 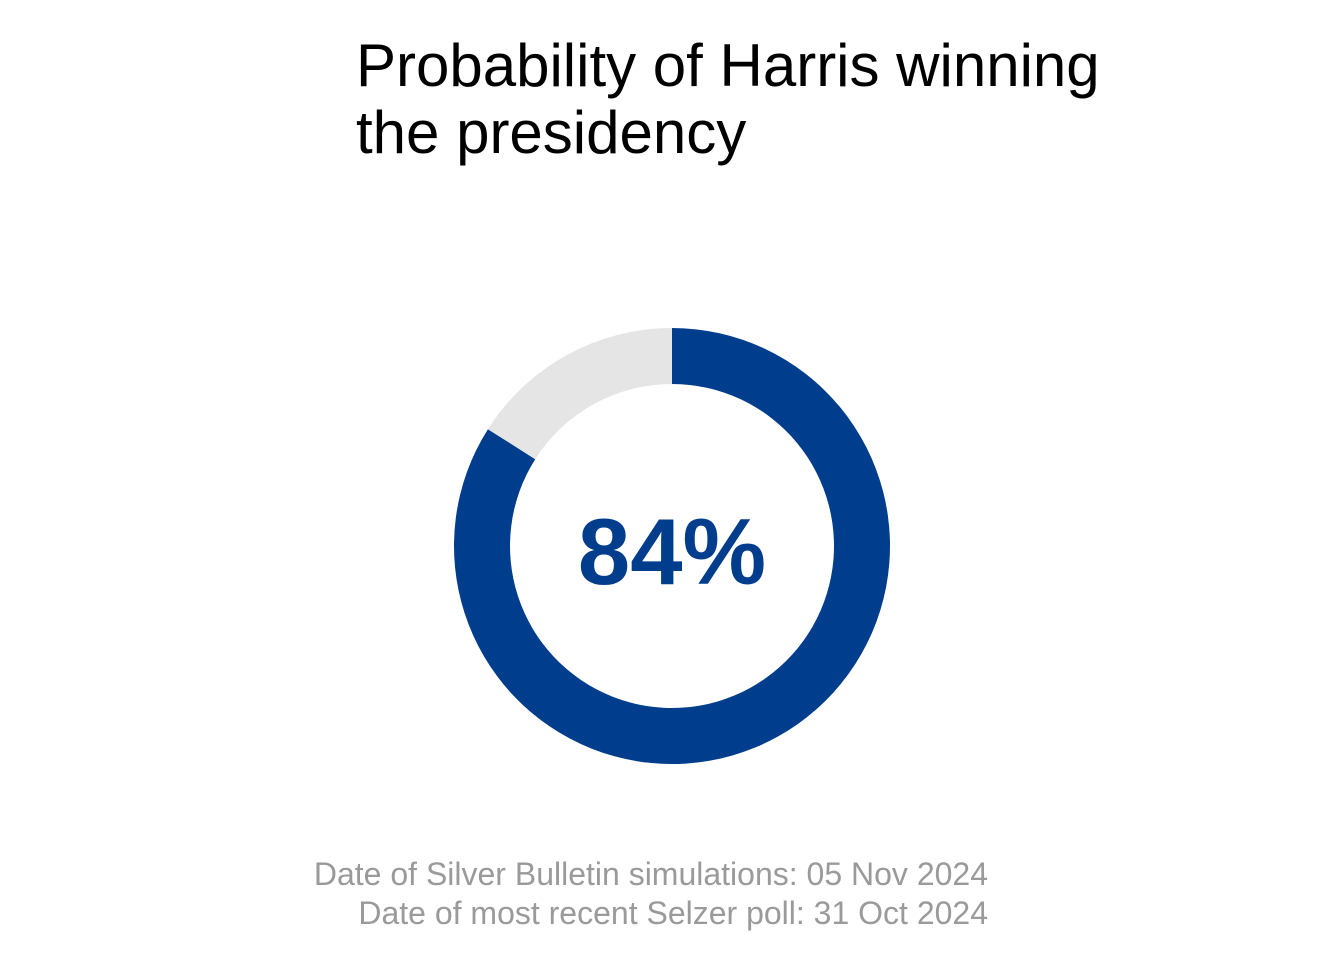 I want to click on chart-title-line-2: the presidency, so click(x=551, y=132).